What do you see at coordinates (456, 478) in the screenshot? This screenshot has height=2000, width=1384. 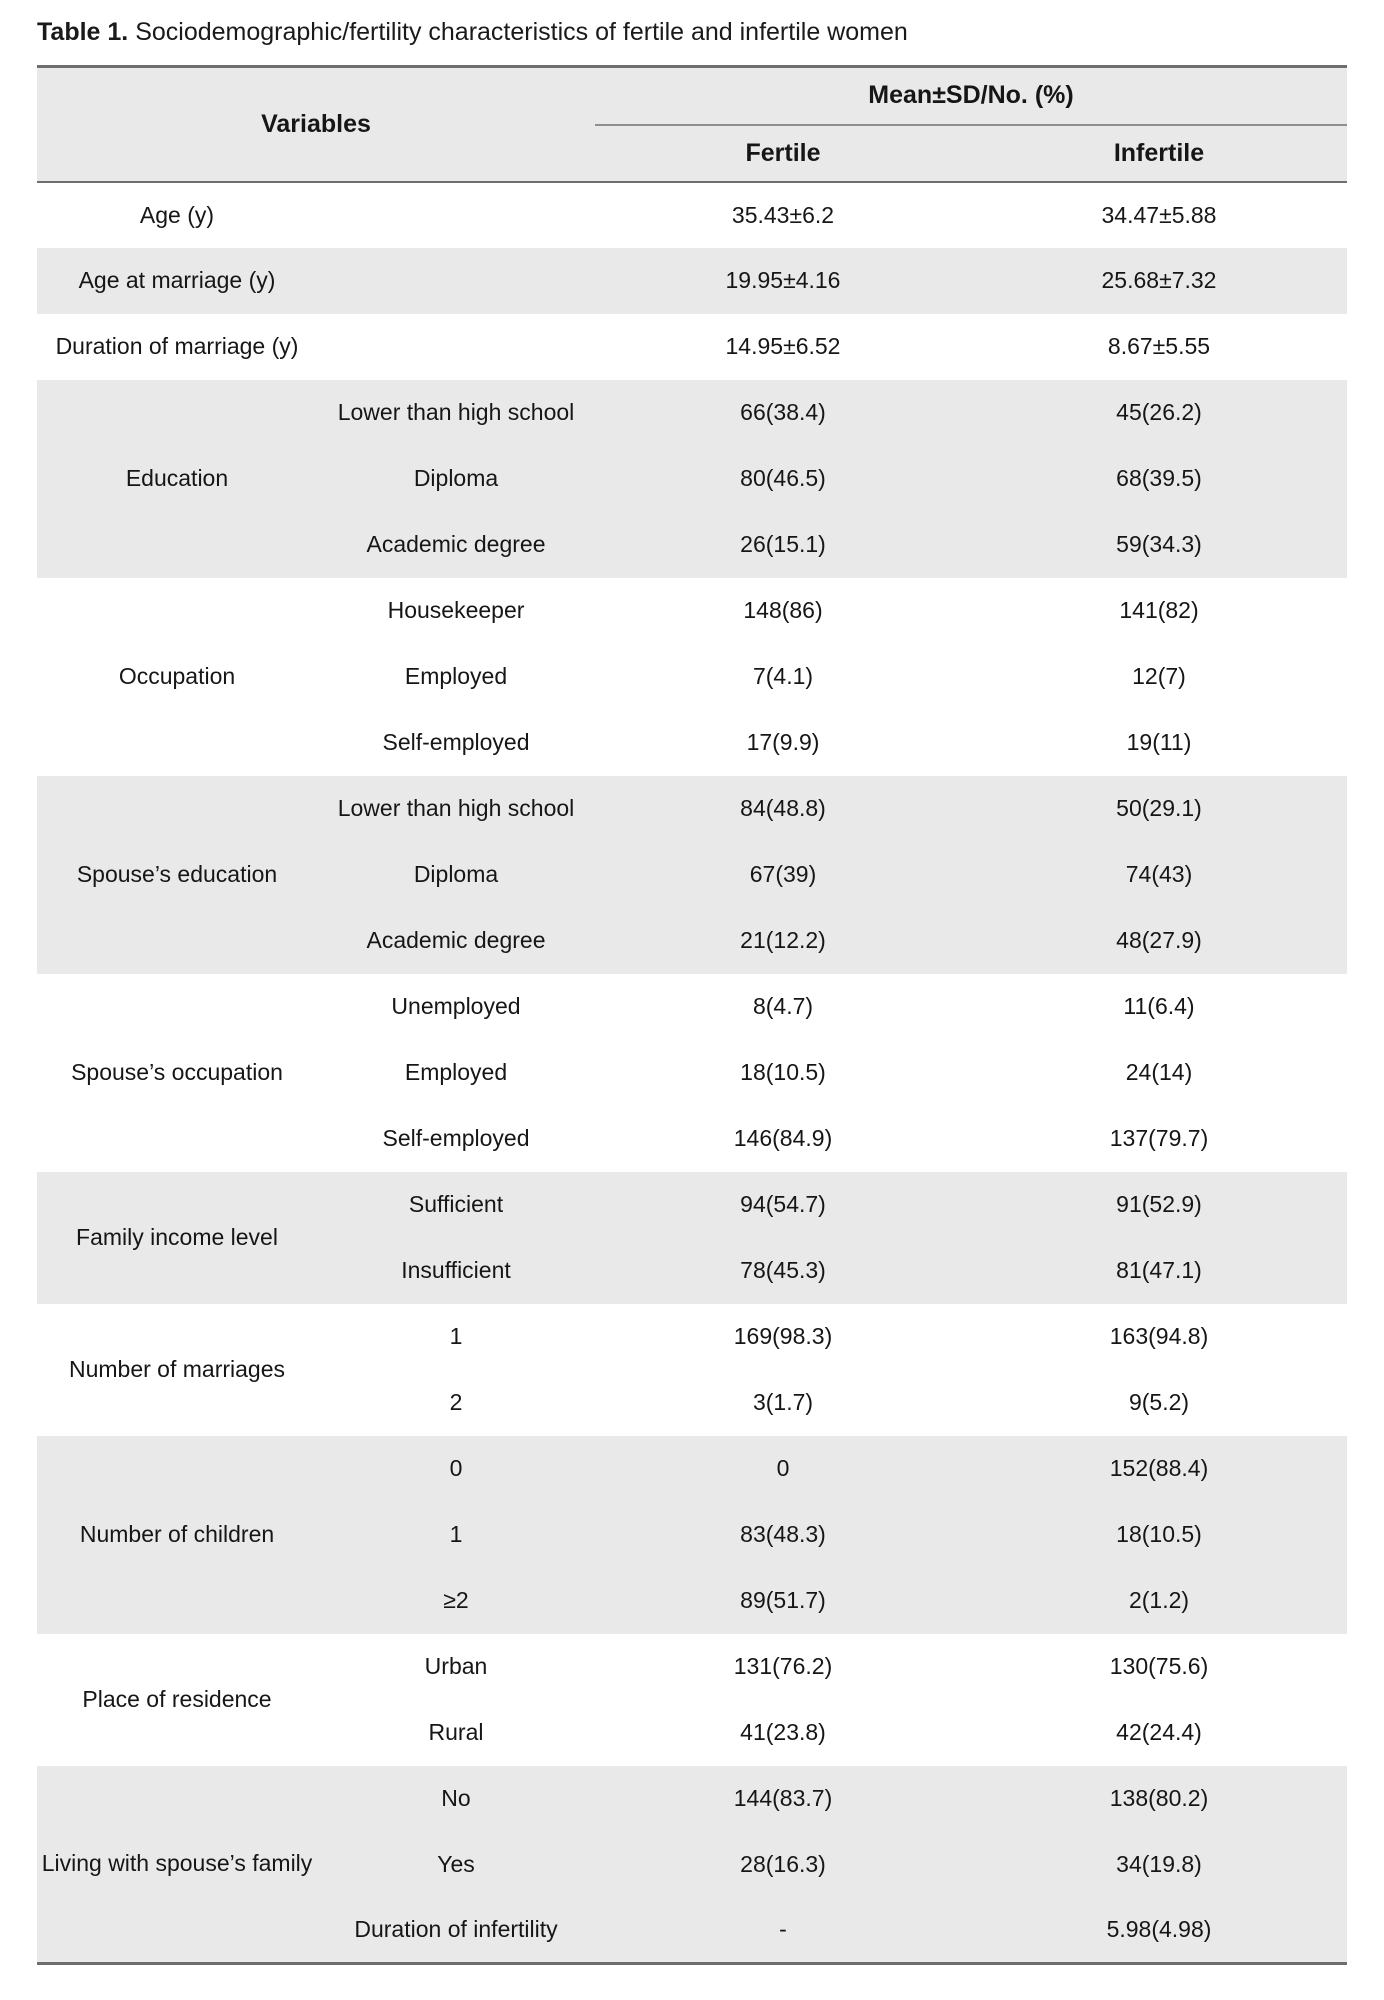 I see `sub-label-cell: Diploma` at bounding box center [456, 478].